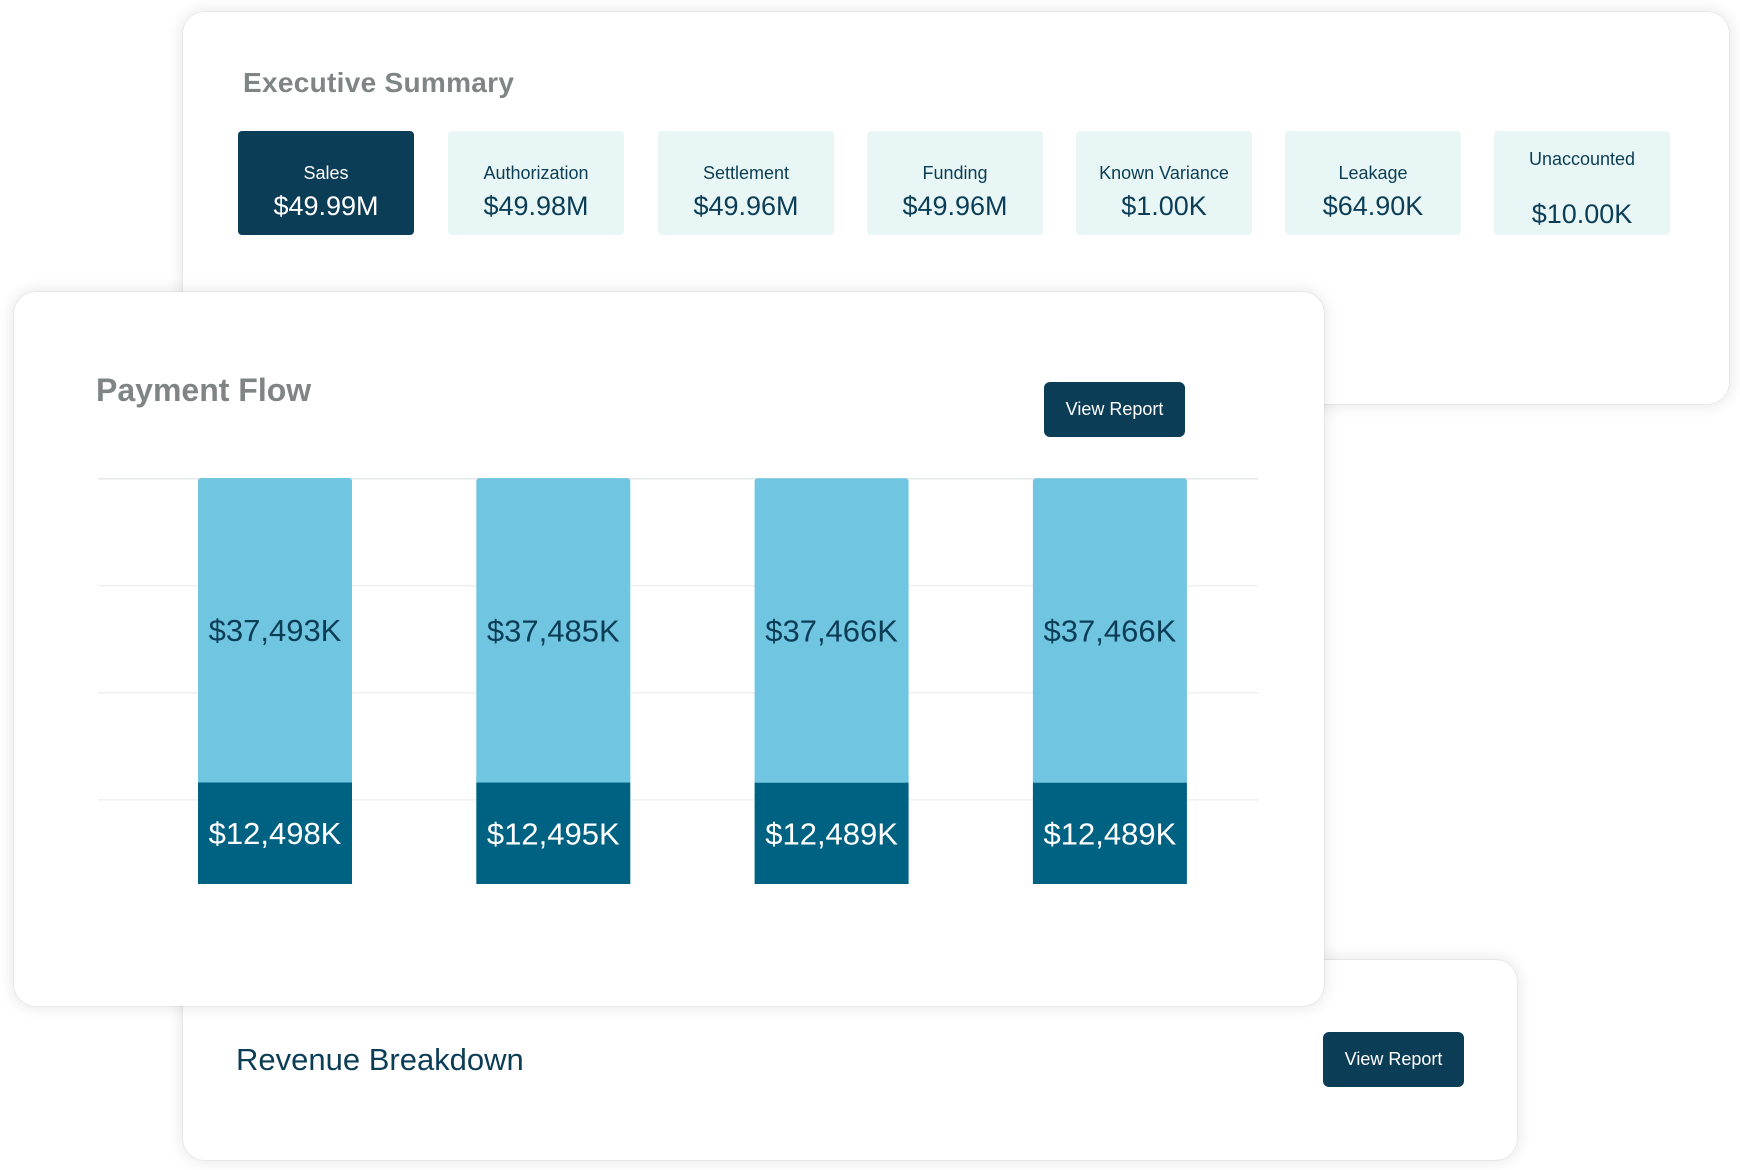  I want to click on summary-tile-value: $49.99M, so click(326, 206).